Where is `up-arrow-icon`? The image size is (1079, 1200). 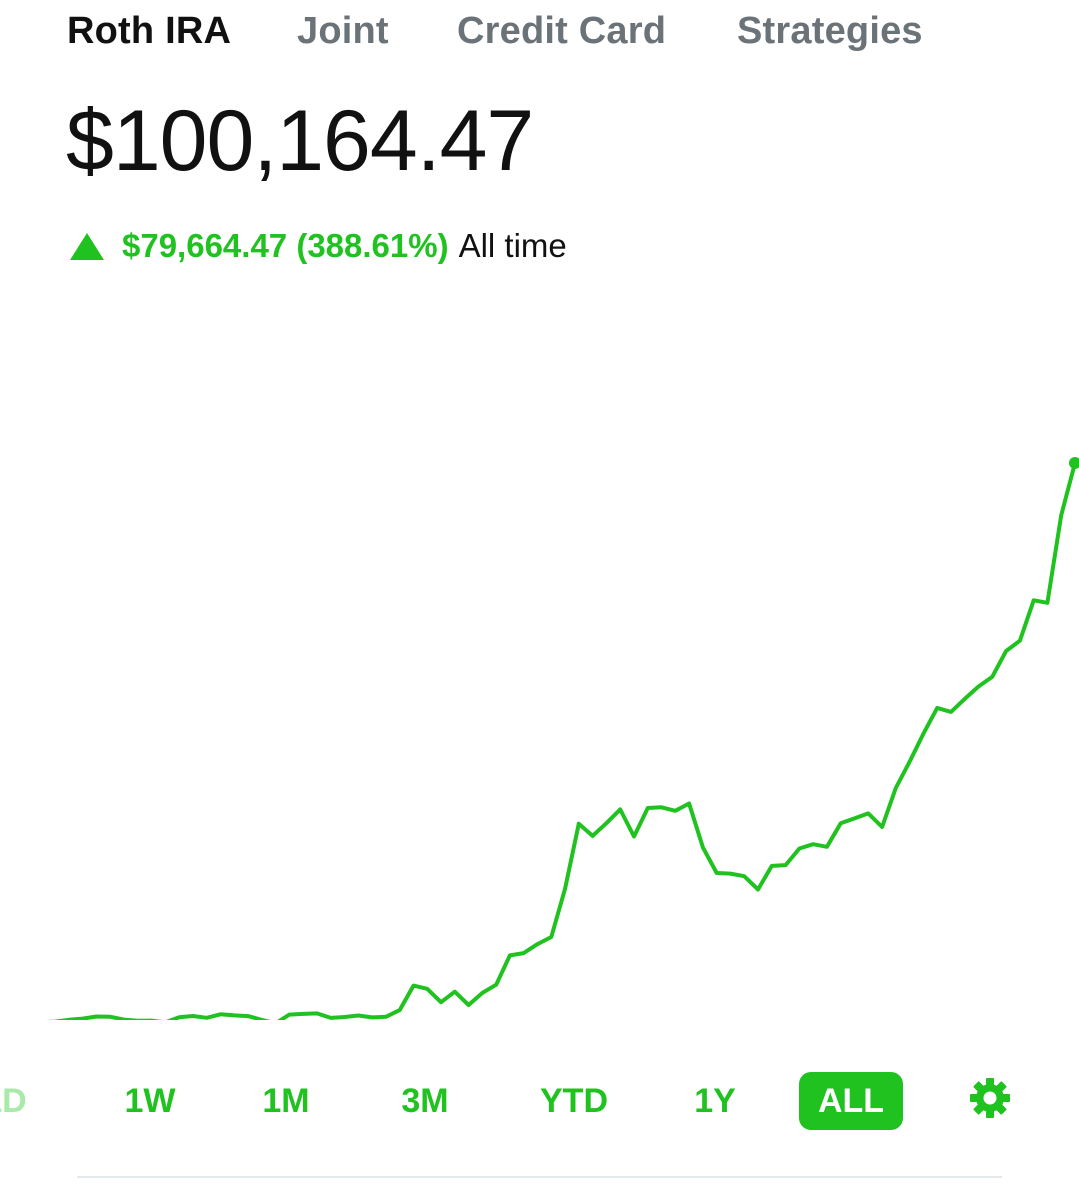
up-arrow-icon is located at coordinates (87, 246).